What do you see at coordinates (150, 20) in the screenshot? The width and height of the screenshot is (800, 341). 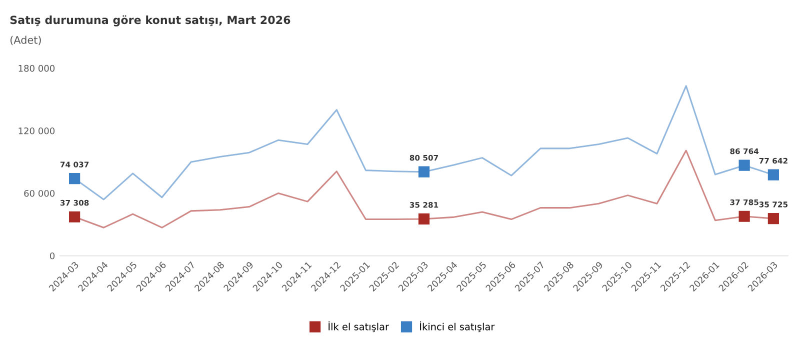 I see `chart-title: Satış durumuna göre konut satışı, Mart 2026` at bounding box center [150, 20].